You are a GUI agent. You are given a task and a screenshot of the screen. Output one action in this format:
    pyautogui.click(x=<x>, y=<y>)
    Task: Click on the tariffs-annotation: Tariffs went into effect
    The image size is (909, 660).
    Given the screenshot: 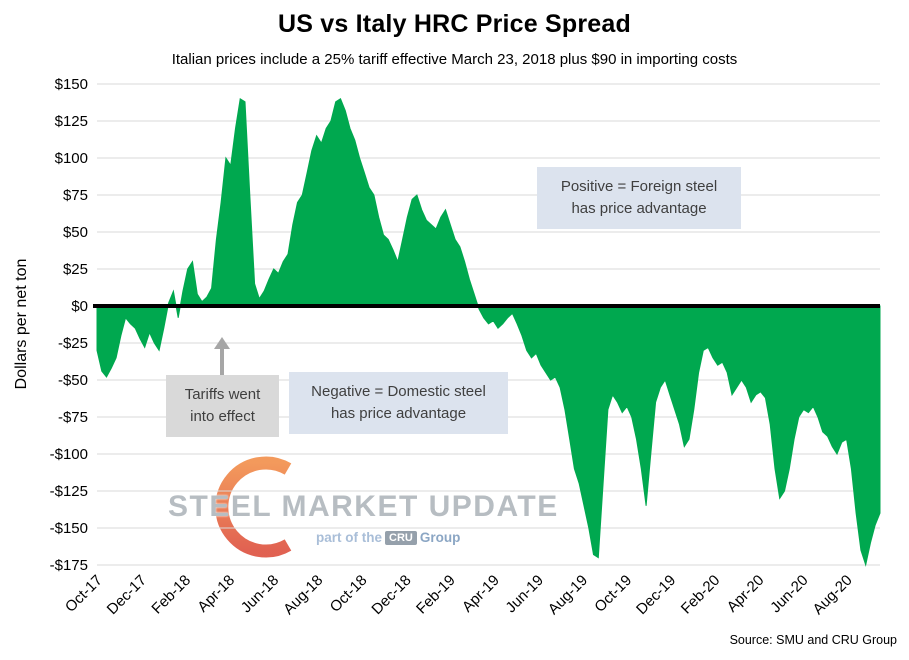 What is the action you would take?
    pyautogui.click(x=222, y=406)
    